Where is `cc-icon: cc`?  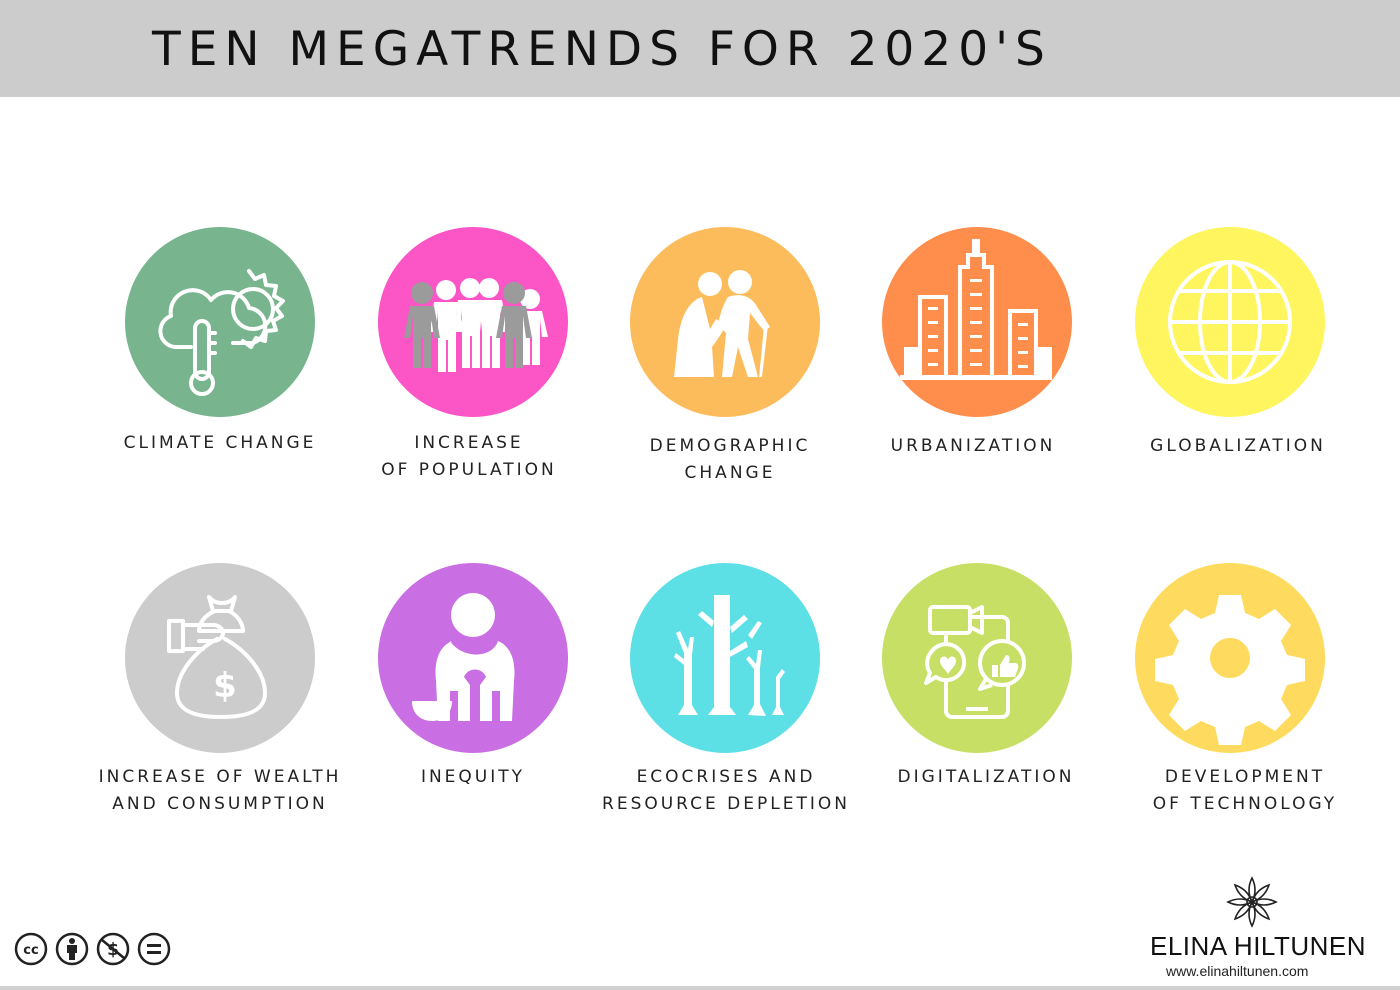 cc-icon: cc is located at coordinates (31, 949).